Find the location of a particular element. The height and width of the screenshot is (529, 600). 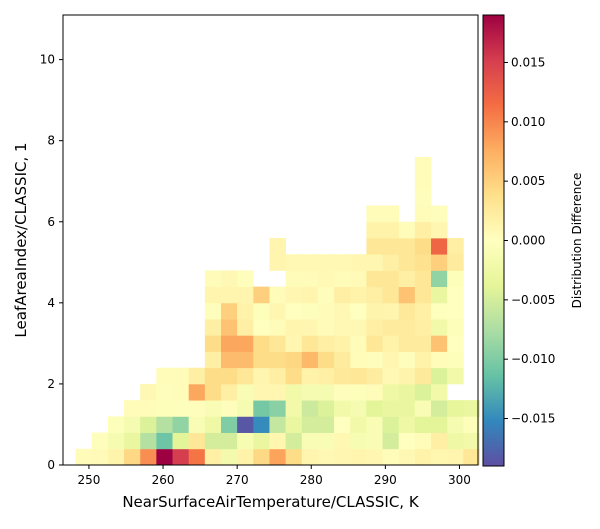

colorbar-tick-label: −0.010 is located at coordinates (533, 359).